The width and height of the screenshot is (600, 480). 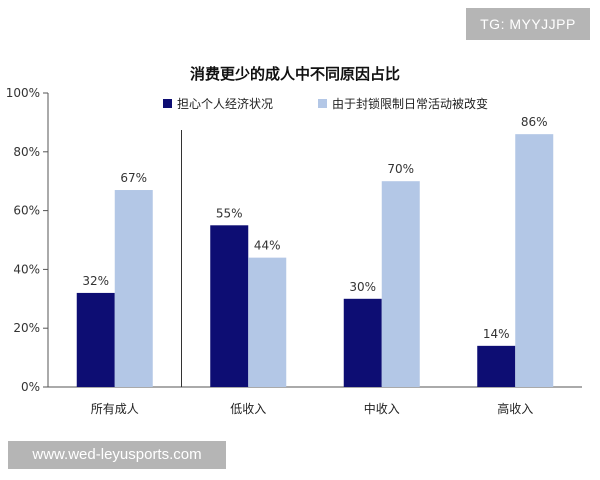 I want to click on y-tick-label: 60%, so click(x=26, y=211).